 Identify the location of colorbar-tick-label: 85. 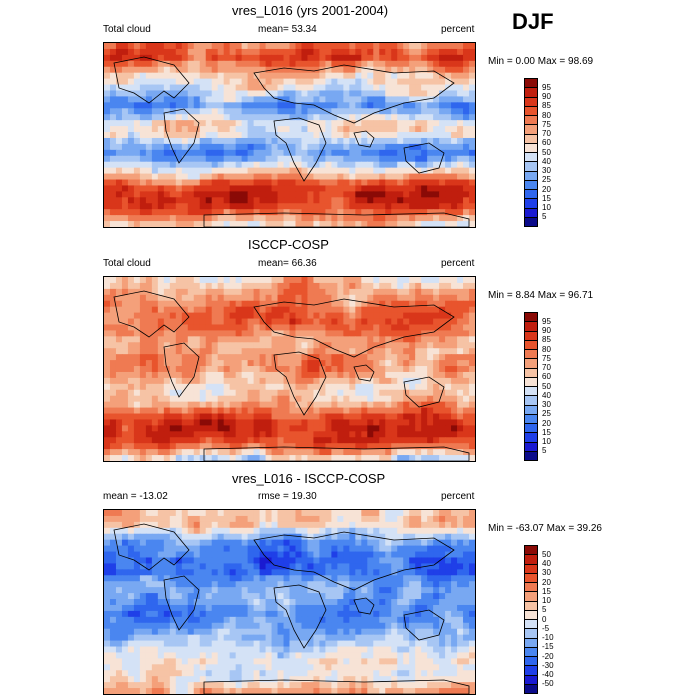
(546, 106).